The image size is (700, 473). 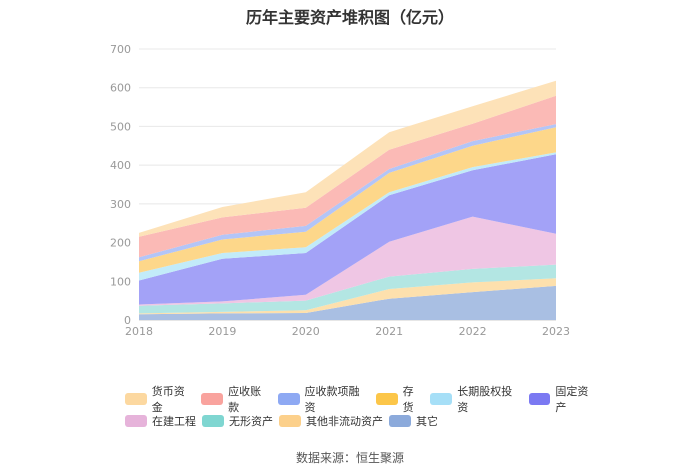 I want to click on legend-row: 货币资金 应收账款 应收款项融资 存货 长期股权投资 固定资产, so click(x=365, y=399).